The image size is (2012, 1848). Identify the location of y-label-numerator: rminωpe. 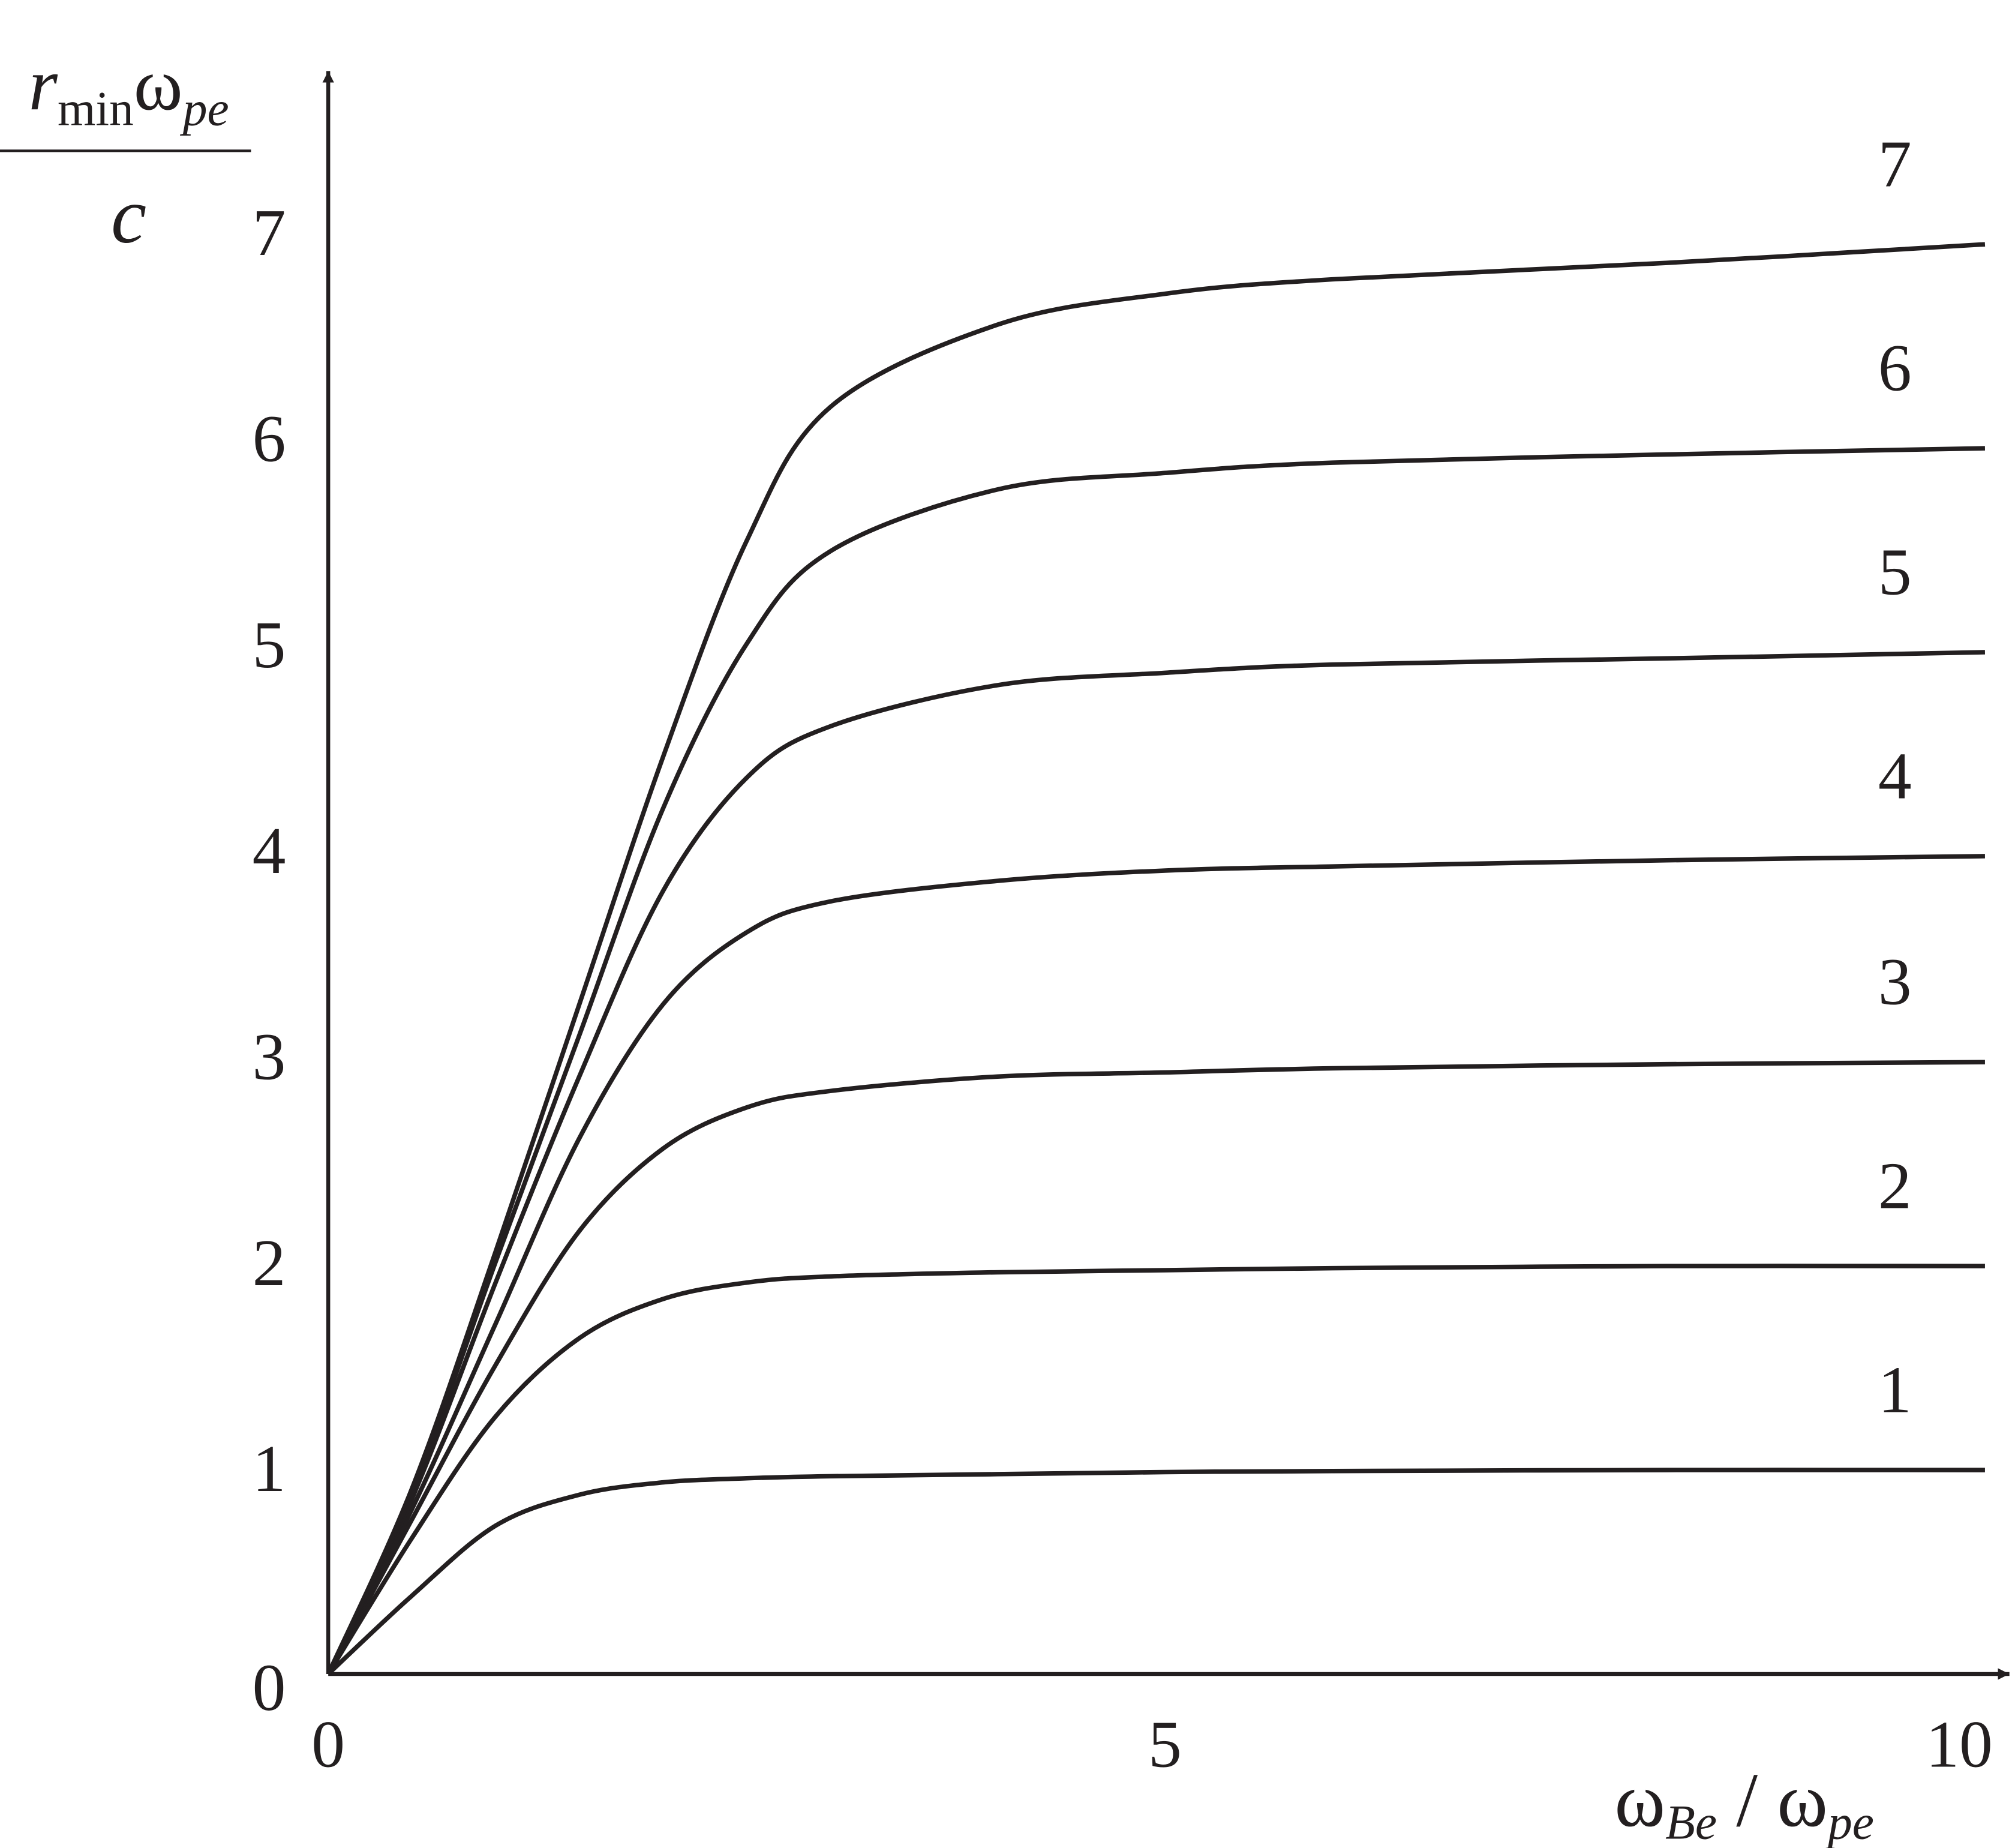
(129, 90).